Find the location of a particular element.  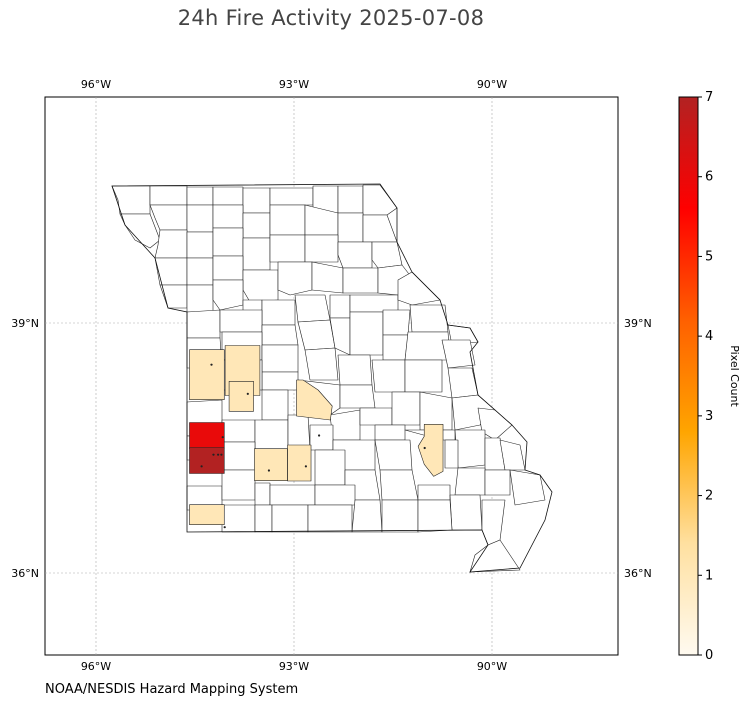

lon-ticks-bottom: 96°W 93°W 90°W is located at coordinates (294, 666).